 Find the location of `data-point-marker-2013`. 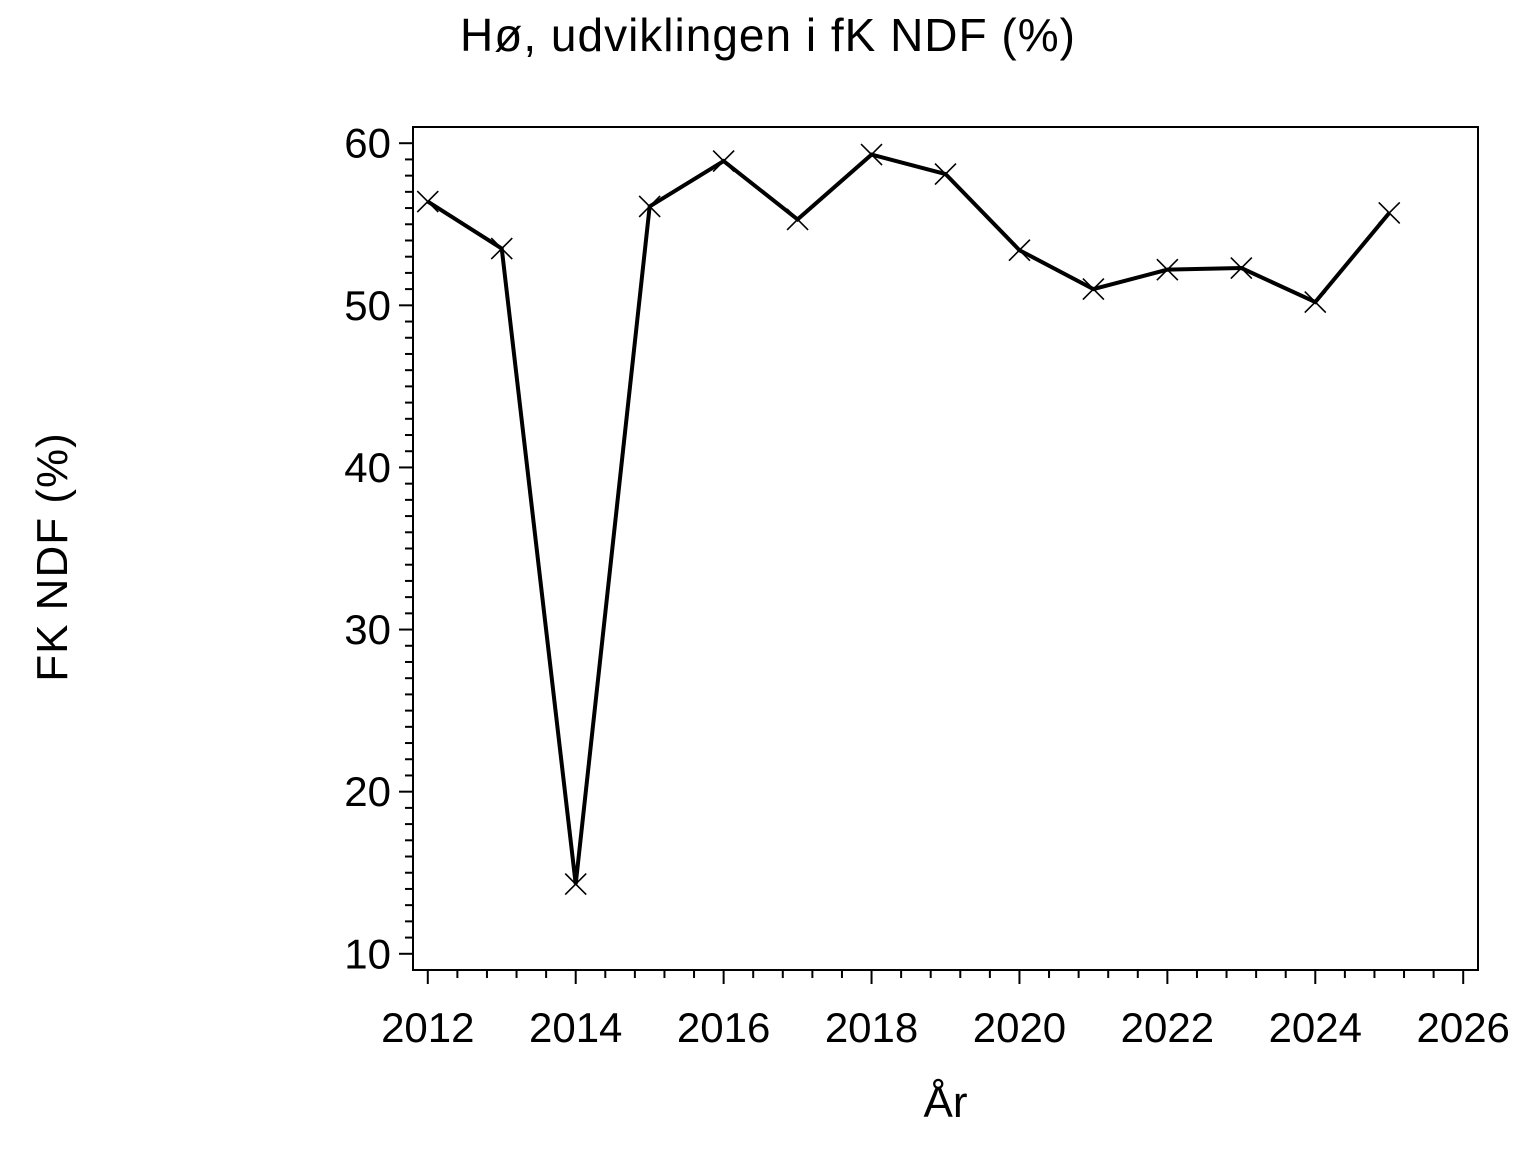

data-point-marker-2013 is located at coordinates (501, 248).